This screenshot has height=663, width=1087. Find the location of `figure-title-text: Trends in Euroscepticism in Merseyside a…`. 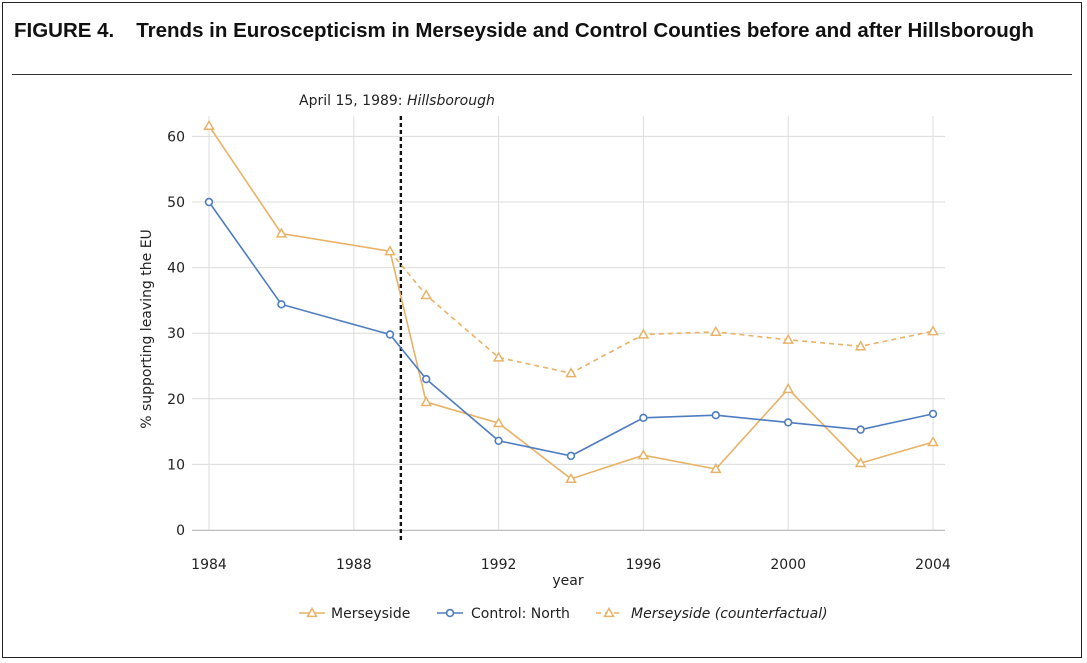

figure-title-text: Trends in Euroscepticism in Merseyside a… is located at coordinates (585, 30).